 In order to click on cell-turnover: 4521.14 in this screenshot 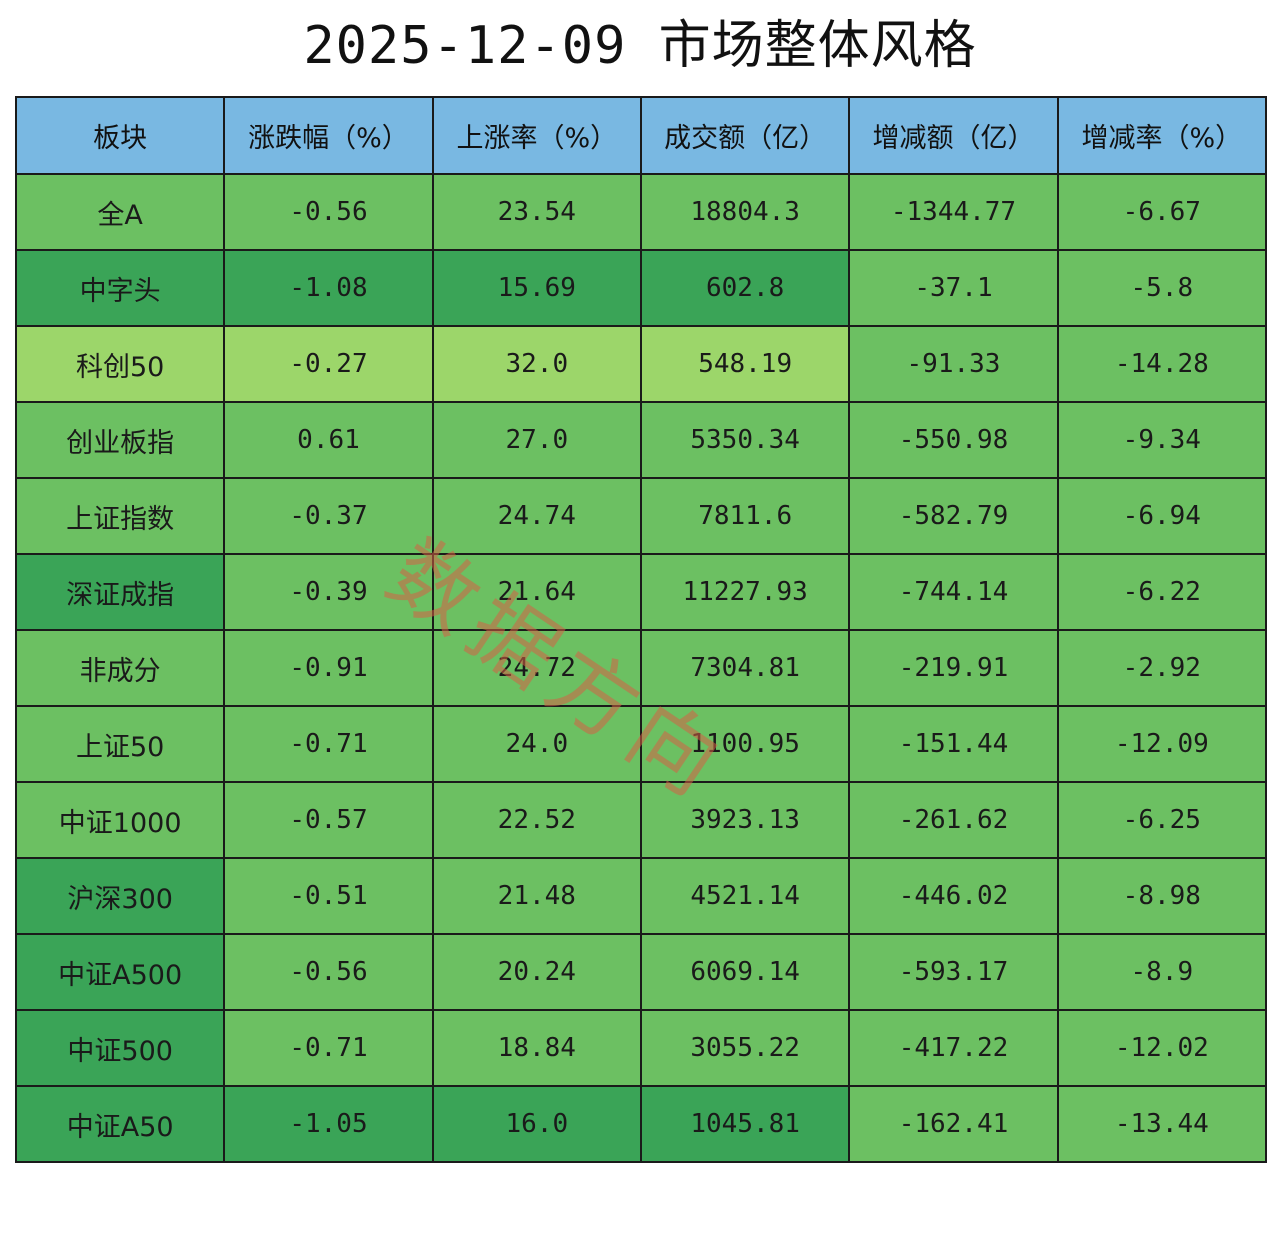, I will do `click(745, 896)`.